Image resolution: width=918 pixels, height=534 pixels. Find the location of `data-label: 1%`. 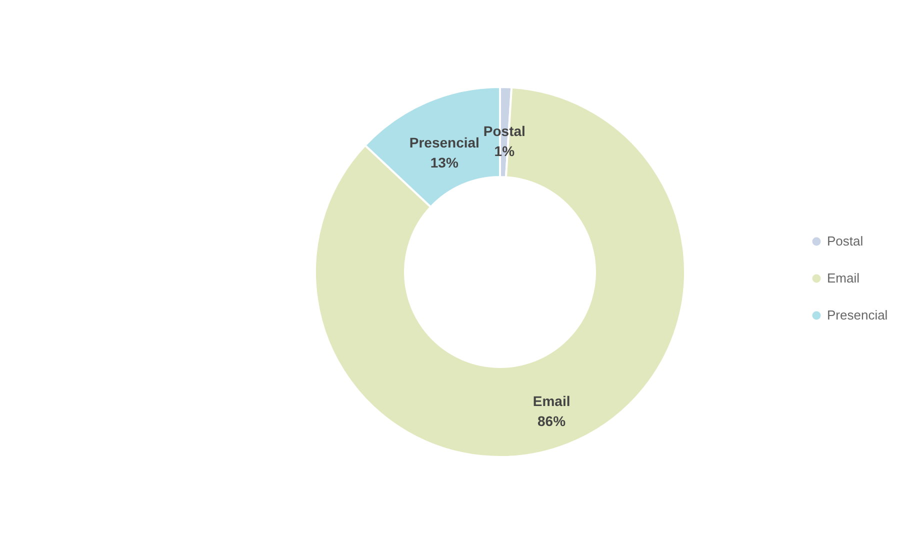

data-label: 1% is located at coordinates (505, 151).